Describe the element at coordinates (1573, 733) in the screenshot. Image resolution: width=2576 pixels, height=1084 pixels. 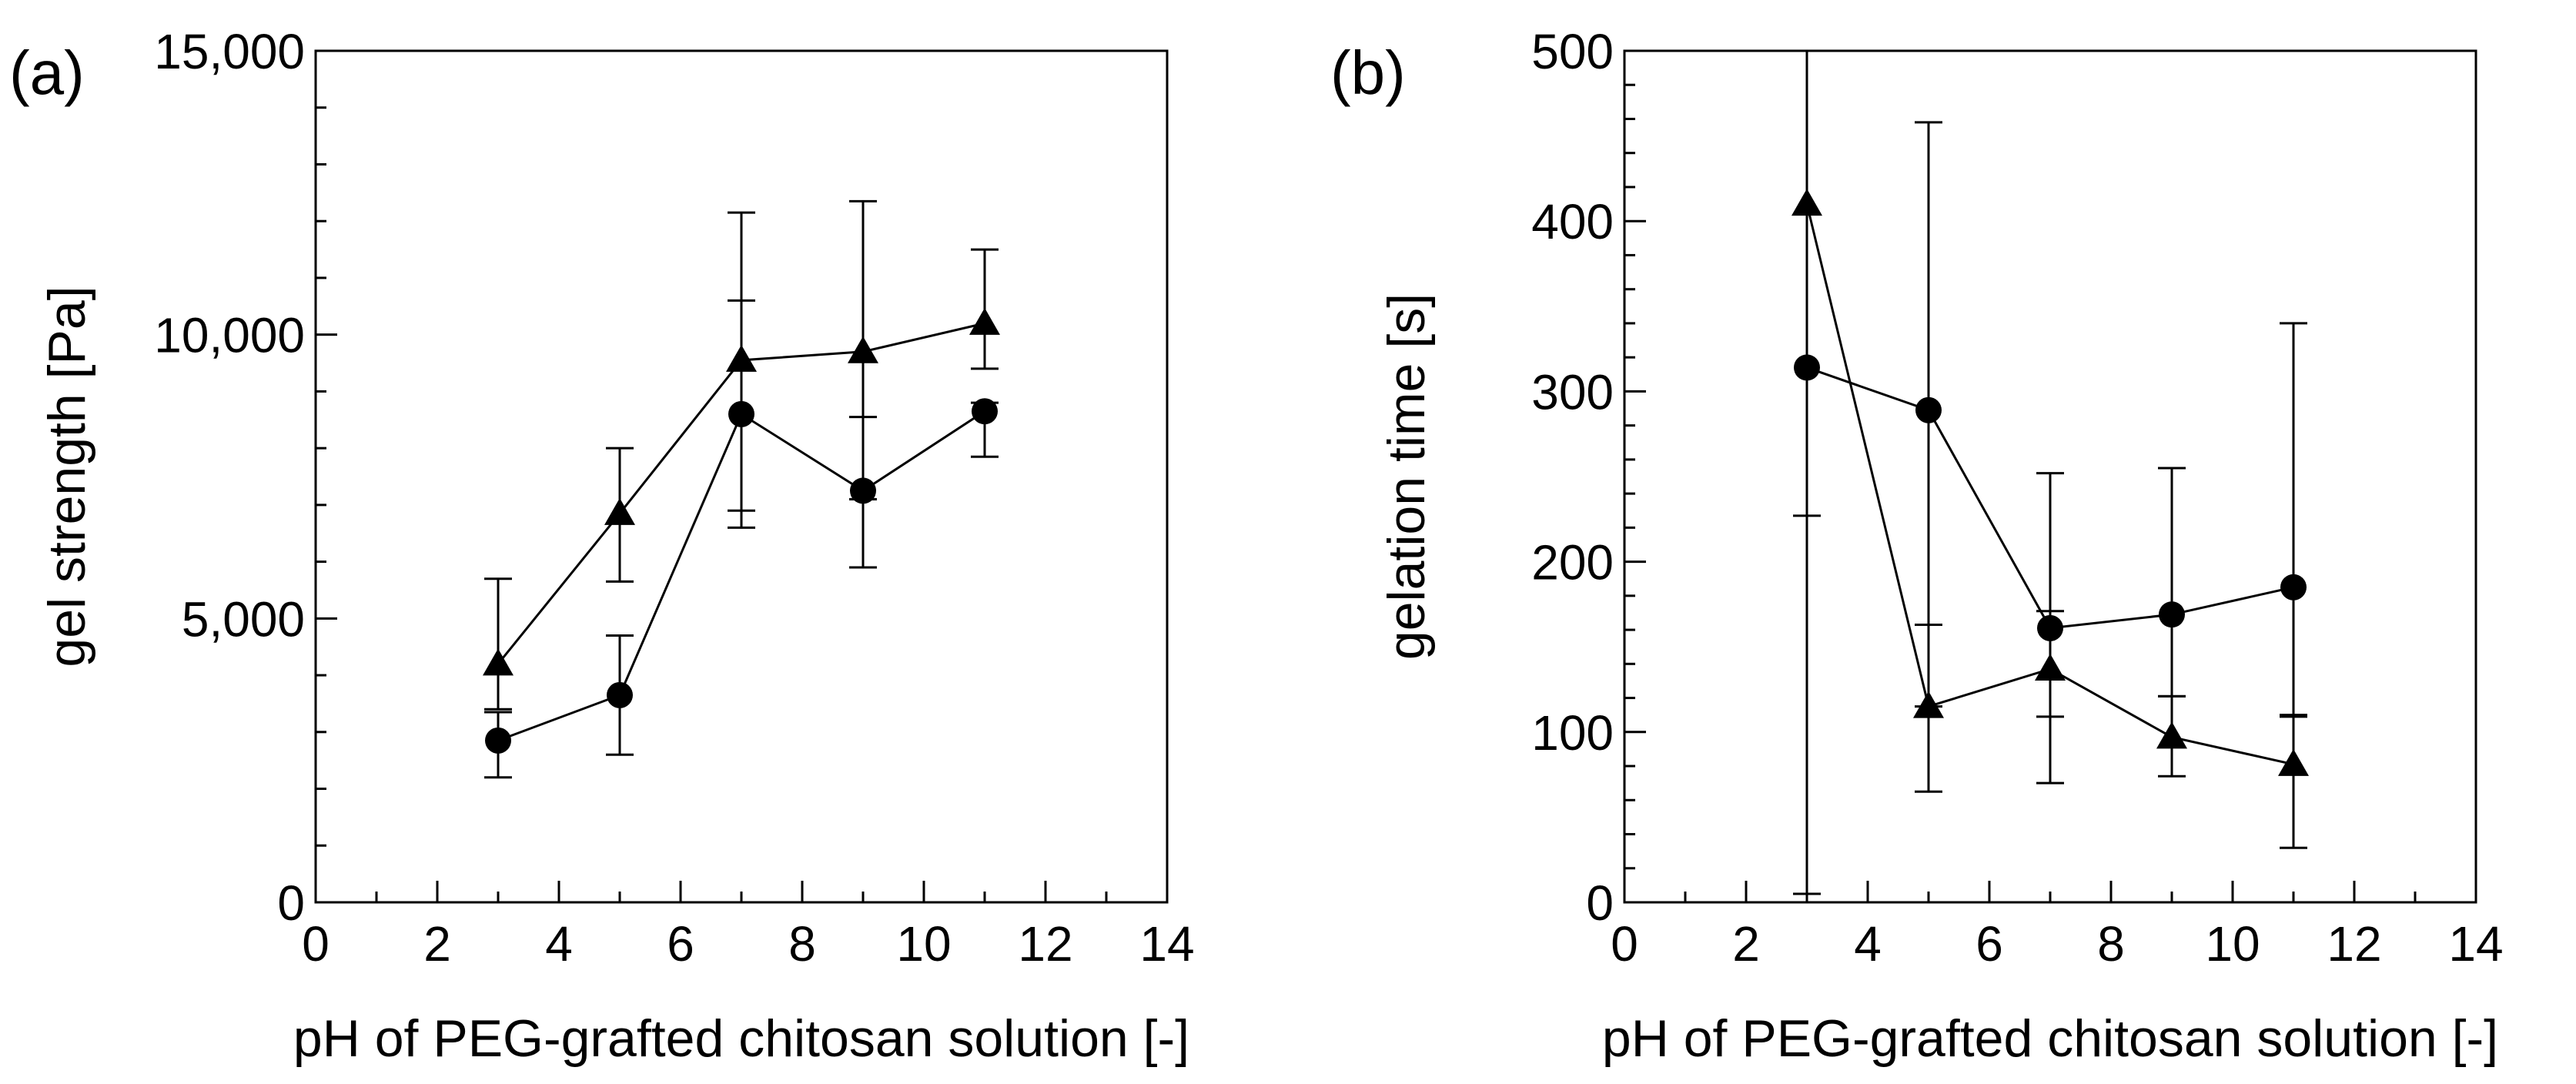
I see `y-tick-label: 100` at that location.